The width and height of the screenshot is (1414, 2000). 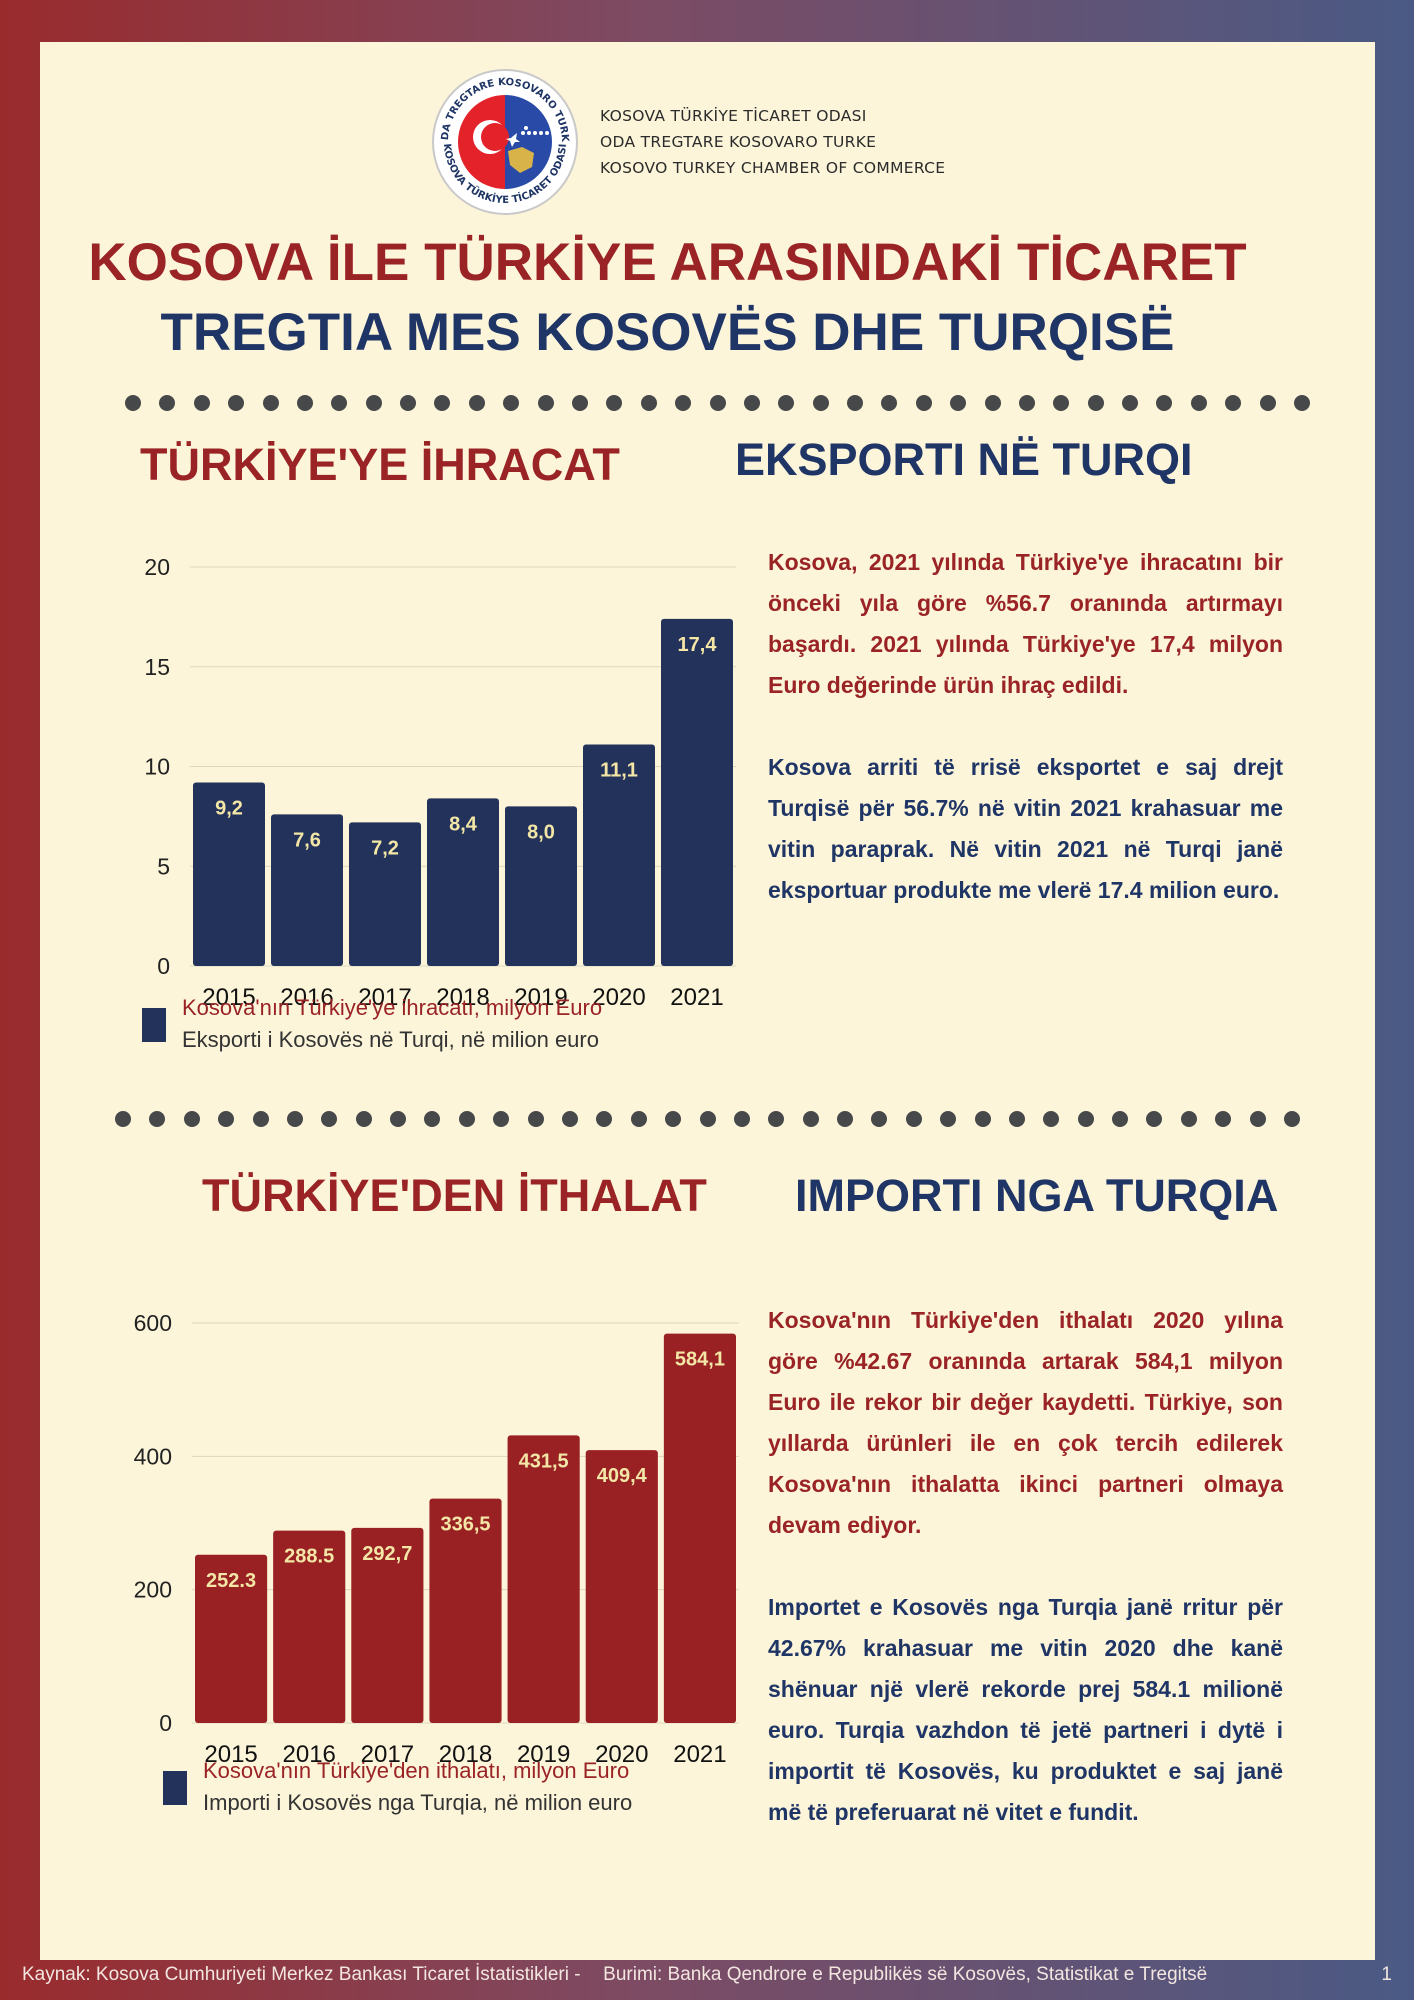 What do you see at coordinates (387, 1554) in the screenshot?
I see `bar-value-label: 292,7` at bounding box center [387, 1554].